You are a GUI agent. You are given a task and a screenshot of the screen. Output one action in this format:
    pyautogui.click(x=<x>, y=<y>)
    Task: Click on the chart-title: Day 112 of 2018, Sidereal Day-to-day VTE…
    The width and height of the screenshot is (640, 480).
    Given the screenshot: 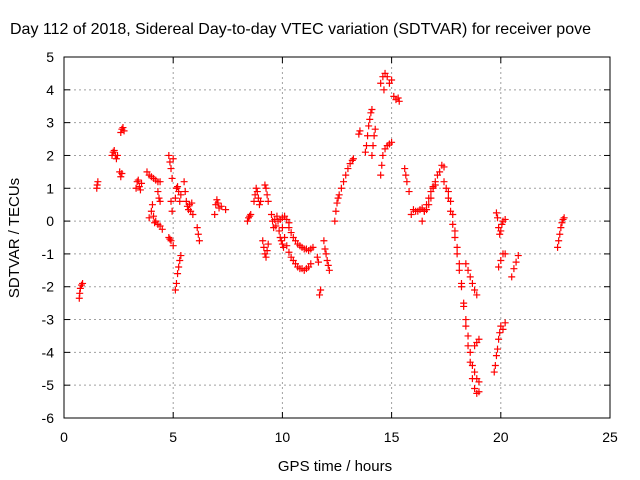 What is the action you would take?
    pyautogui.click(x=300, y=29)
    